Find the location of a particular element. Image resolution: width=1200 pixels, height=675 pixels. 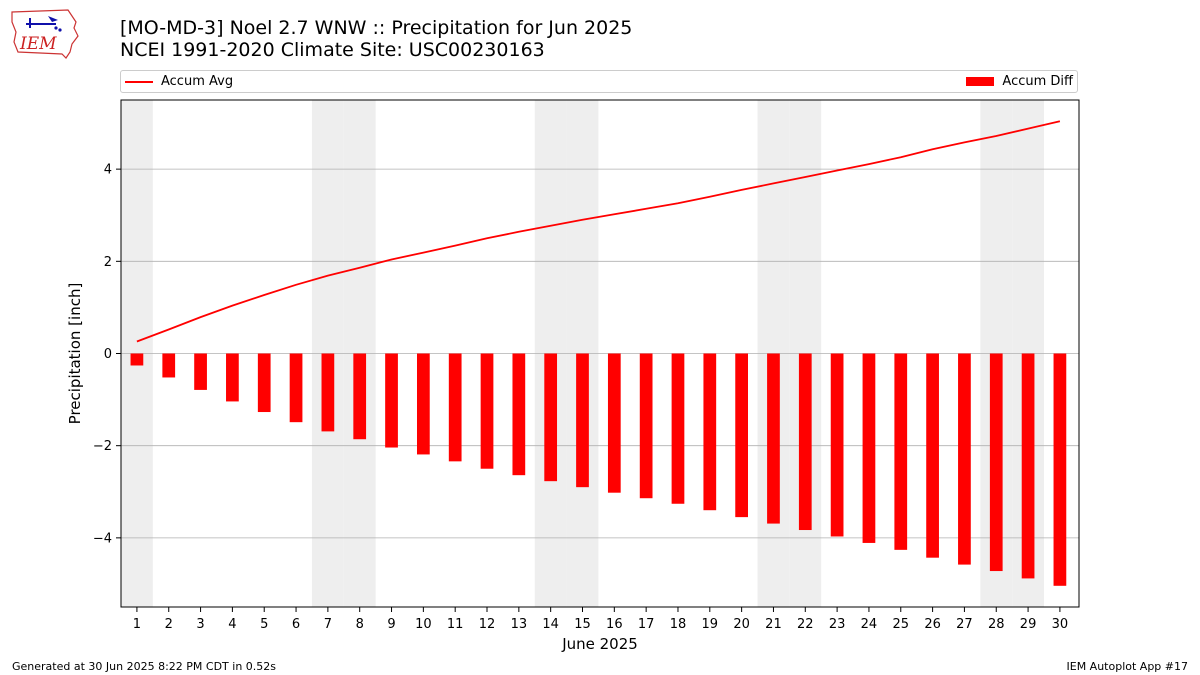

x-tick-label-12: 12 is located at coordinates (487, 624).